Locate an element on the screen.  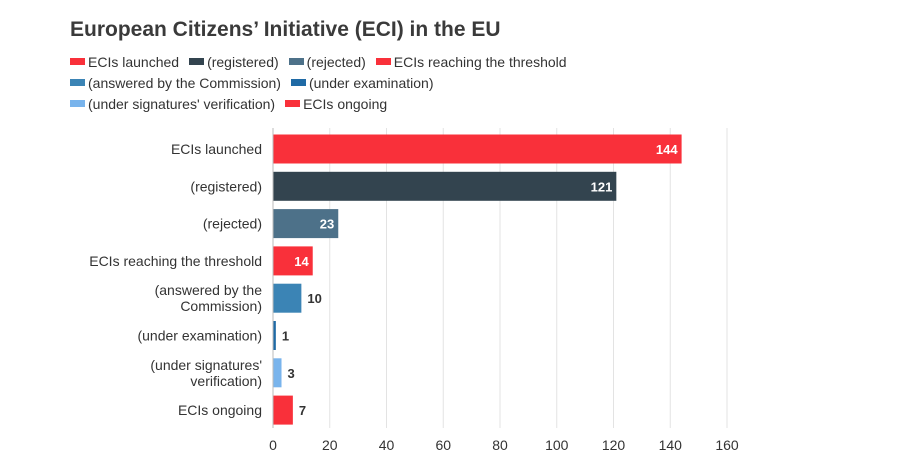
bar-value-label: 7 is located at coordinates (302, 410).